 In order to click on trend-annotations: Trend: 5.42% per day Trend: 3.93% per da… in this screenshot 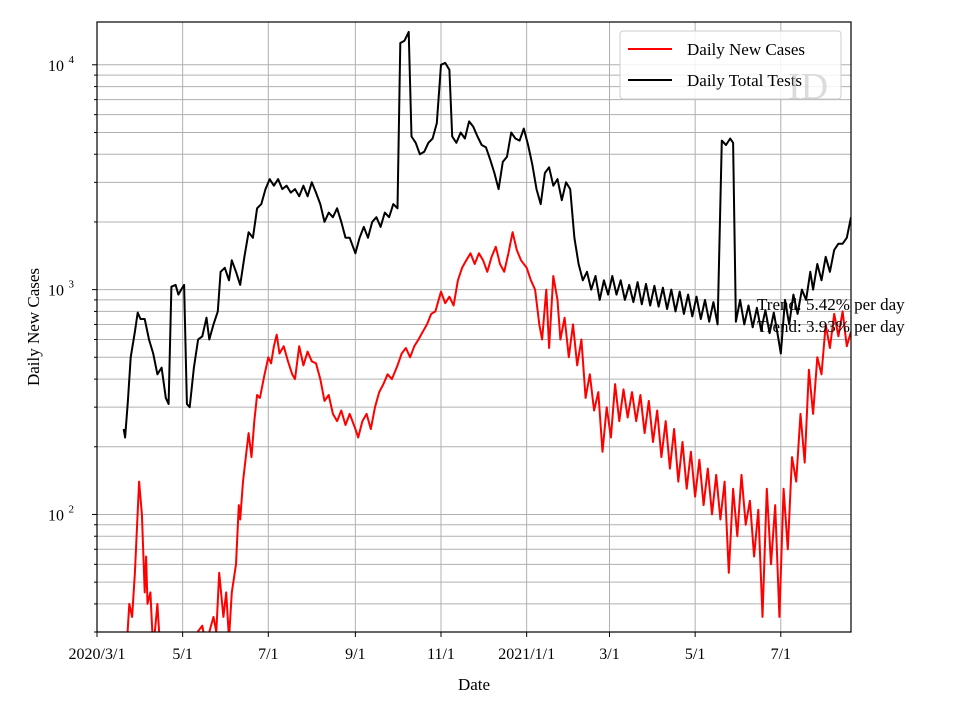, I will do `click(831, 315)`.